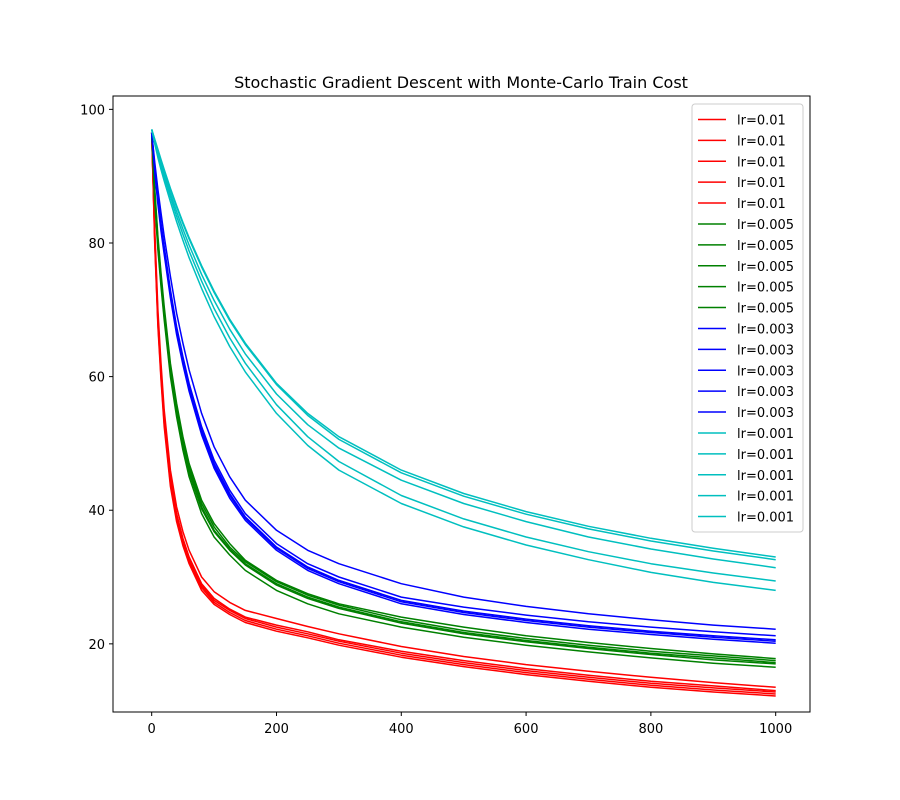  Describe the element at coordinates (96, 244) in the screenshot. I see `y-tick-label: 80` at that location.